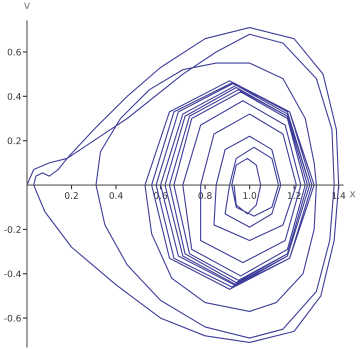  I want to click on y-tick-label: -0.6, so click(12, 318).